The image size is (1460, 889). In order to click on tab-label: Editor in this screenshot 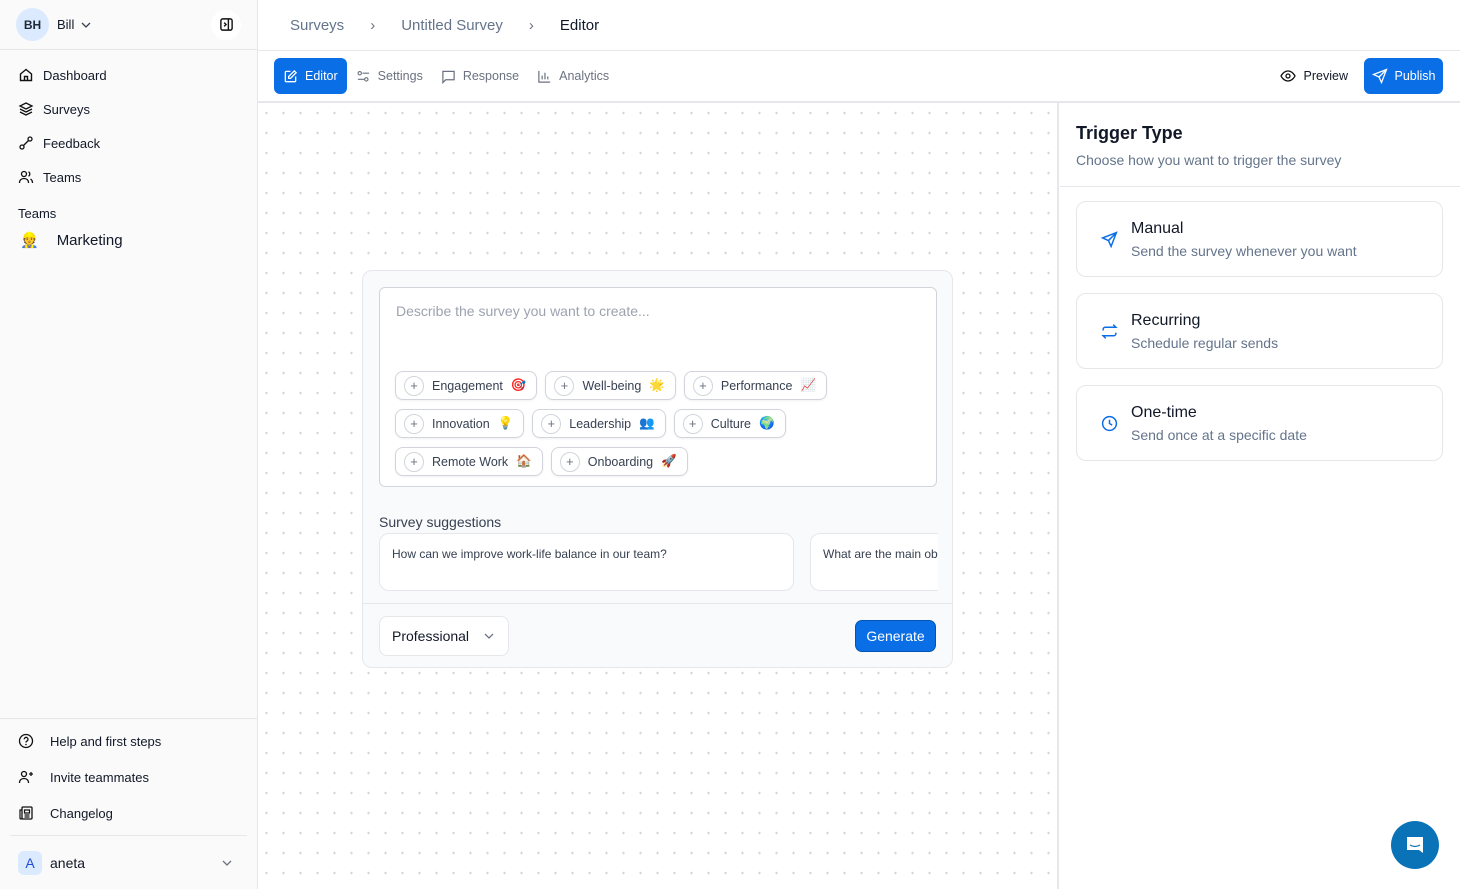, I will do `click(321, 76)`.